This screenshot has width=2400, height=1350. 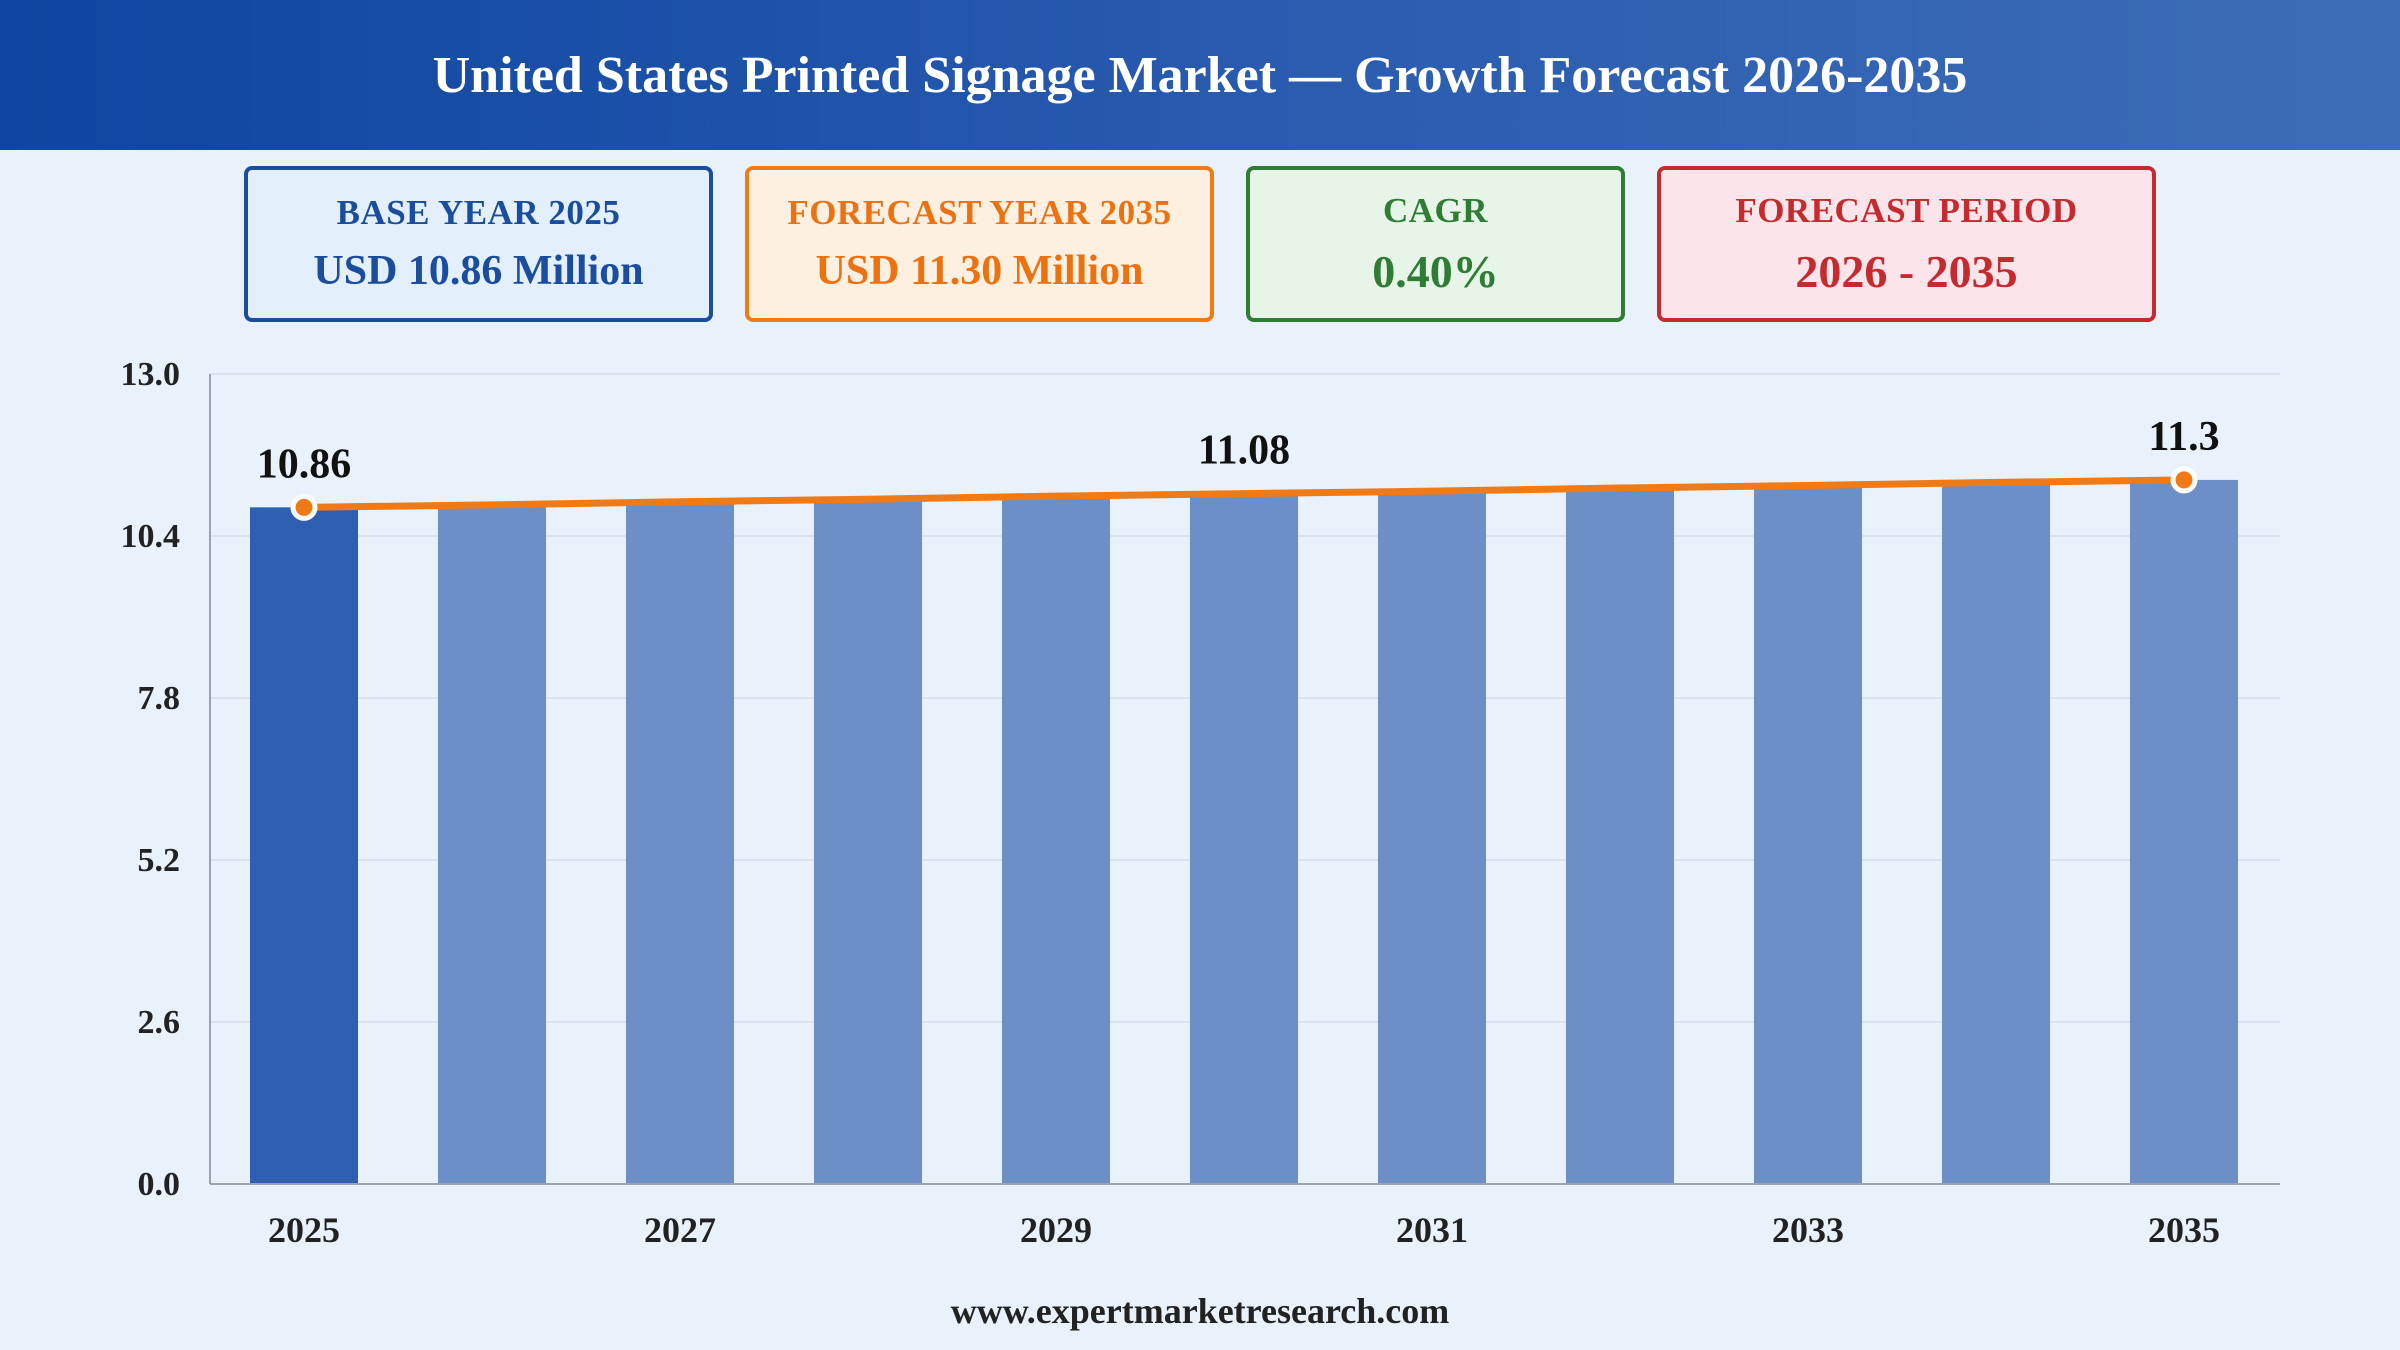 I want to click on x-tick-label: 2033, so click(x=1808, y=1230).